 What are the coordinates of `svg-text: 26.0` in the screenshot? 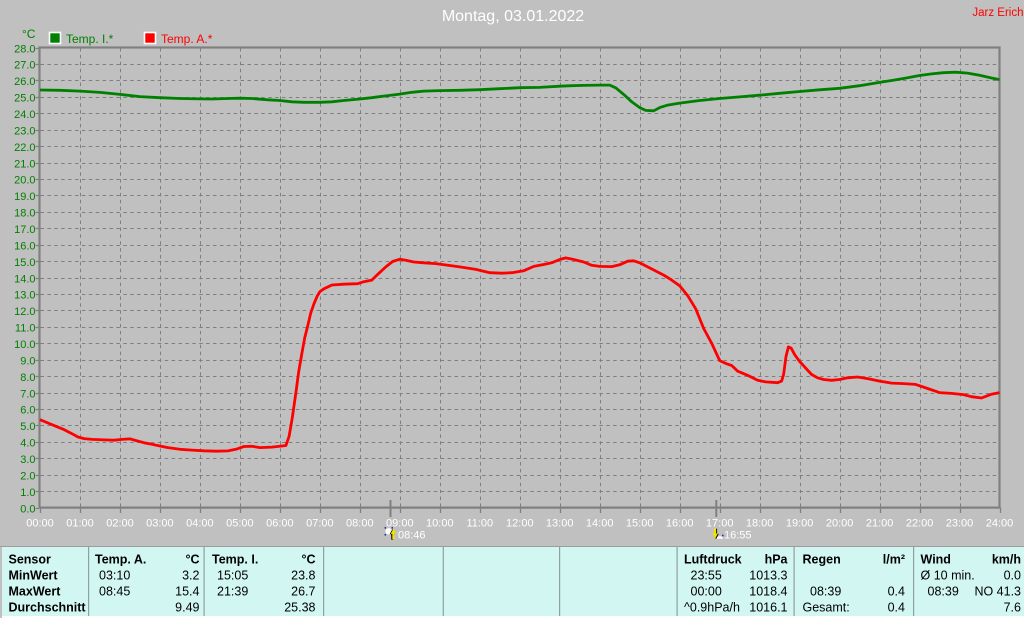 It's located at (24, 82).